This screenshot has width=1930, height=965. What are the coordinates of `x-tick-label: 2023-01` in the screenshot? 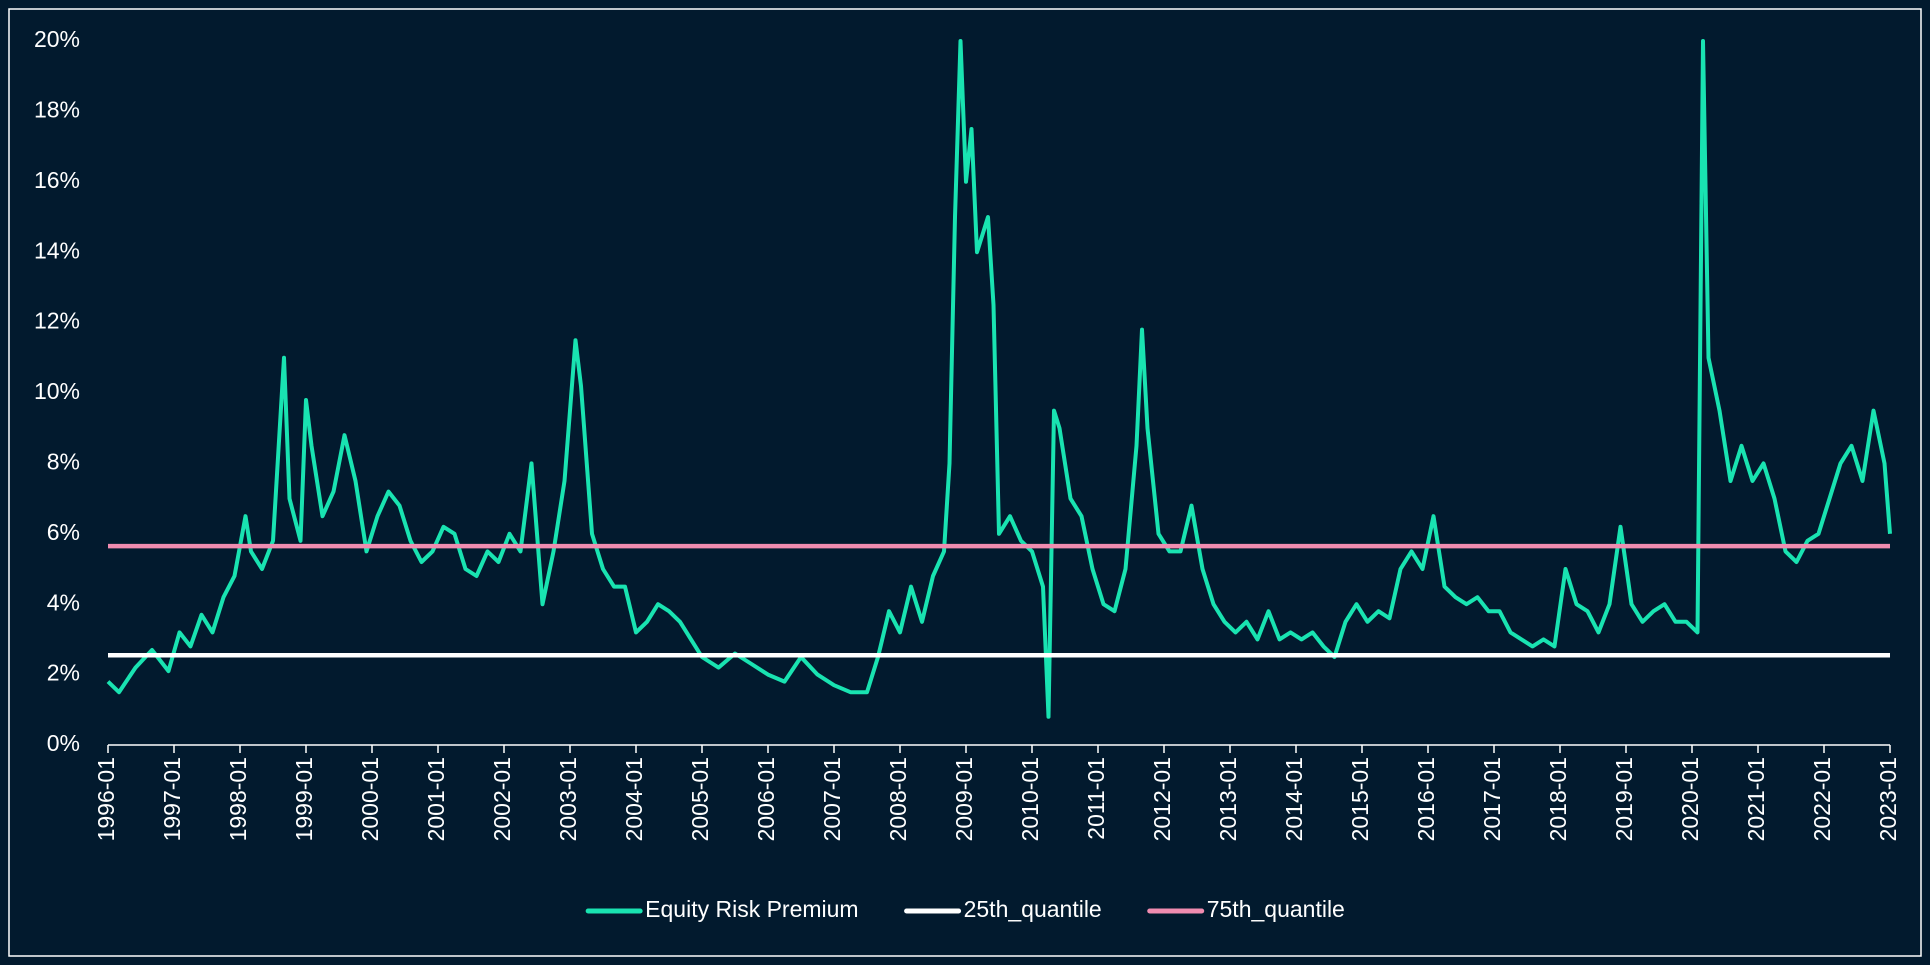 It's located at (1888, 799).